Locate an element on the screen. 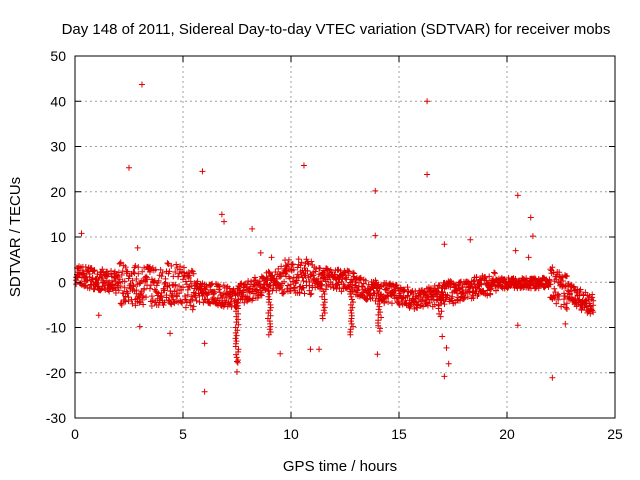 This screenshot has height=480, width=640. x-tick-label: 10 is located at coordinates (291, 434).